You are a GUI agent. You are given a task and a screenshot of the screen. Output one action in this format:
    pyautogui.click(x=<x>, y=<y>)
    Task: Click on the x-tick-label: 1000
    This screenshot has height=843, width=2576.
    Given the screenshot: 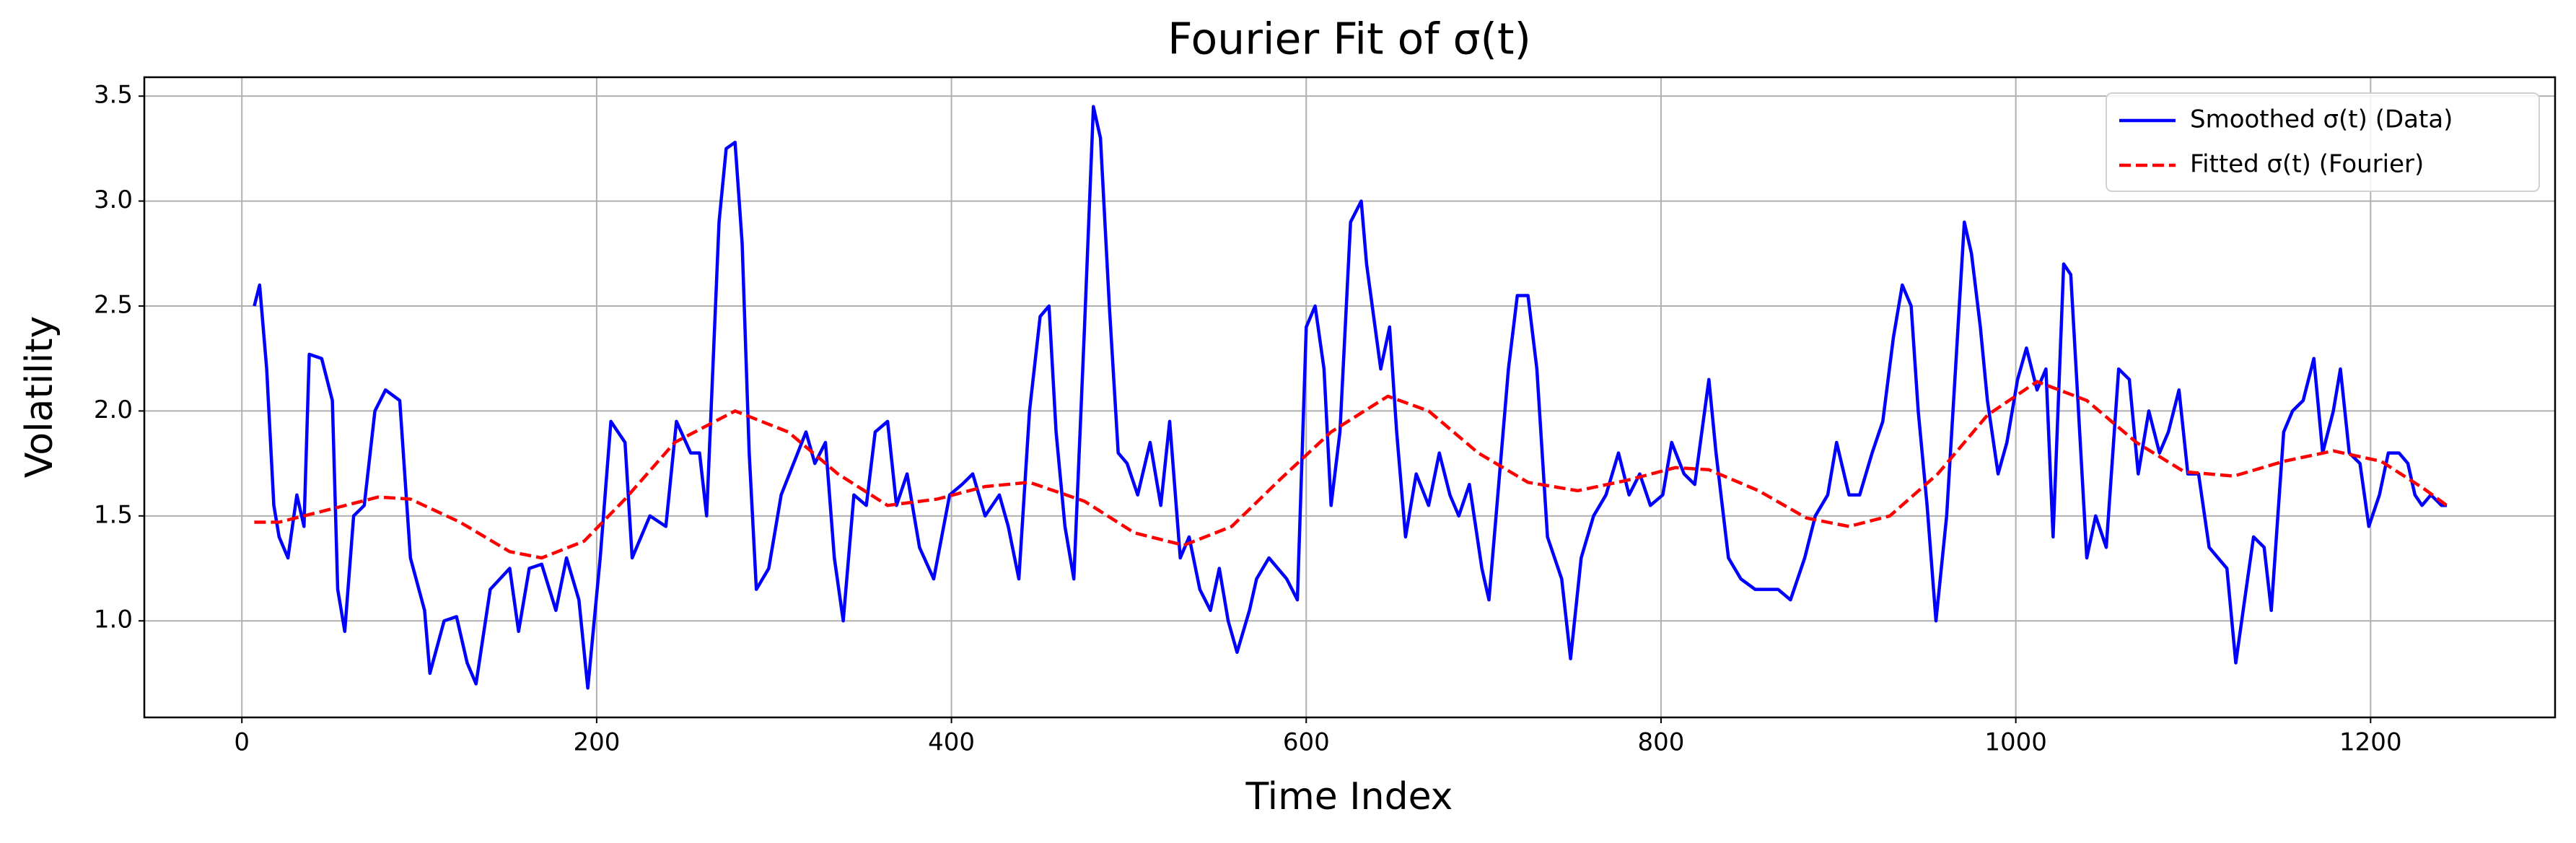 What is the action you would take?
    pyautogui.click(x=2016, y=742)
    